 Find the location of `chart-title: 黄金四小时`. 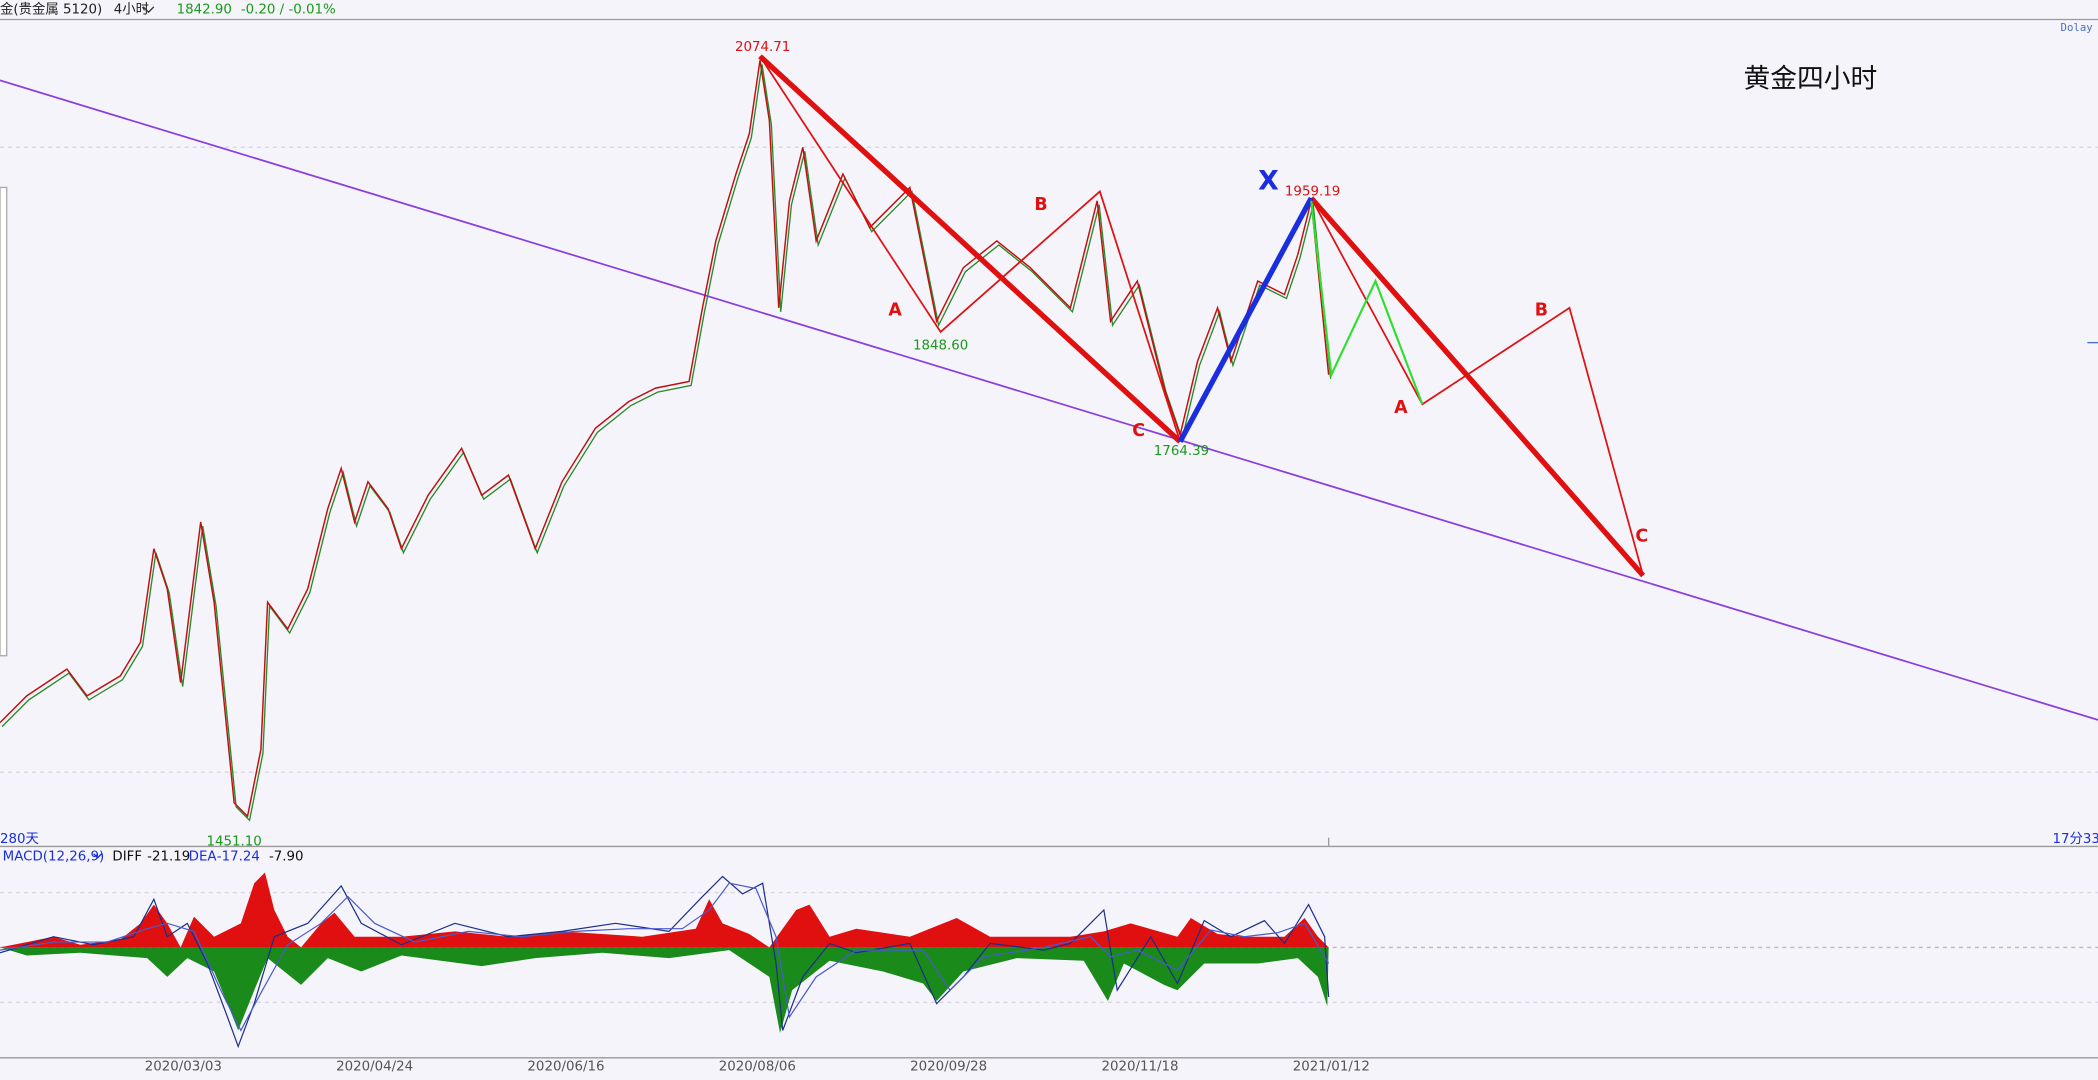

chart-title: 黄金四小时 is located at coordinates (1810, 78).